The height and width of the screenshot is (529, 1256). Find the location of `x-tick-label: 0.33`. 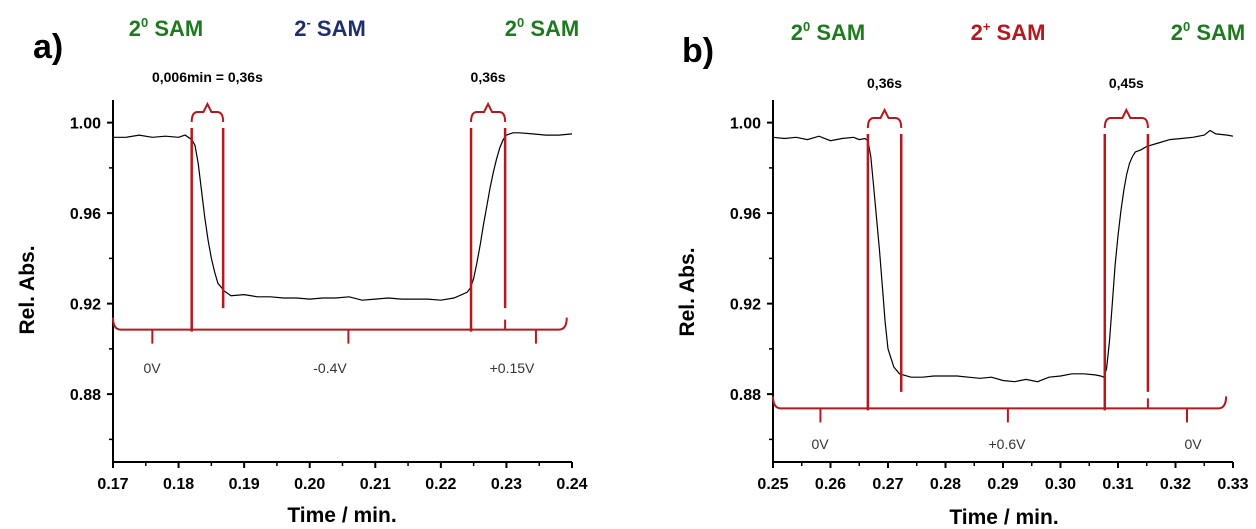

x-tick-label: 0.33 is located at coordinates (1232, 484).